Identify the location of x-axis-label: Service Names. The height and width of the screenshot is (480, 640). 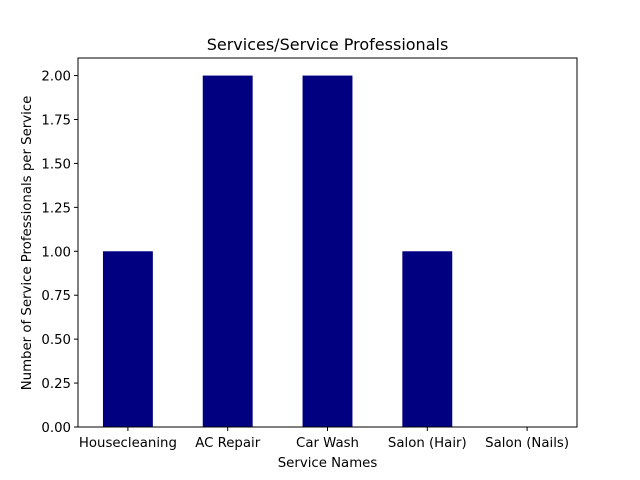
(328, 463).